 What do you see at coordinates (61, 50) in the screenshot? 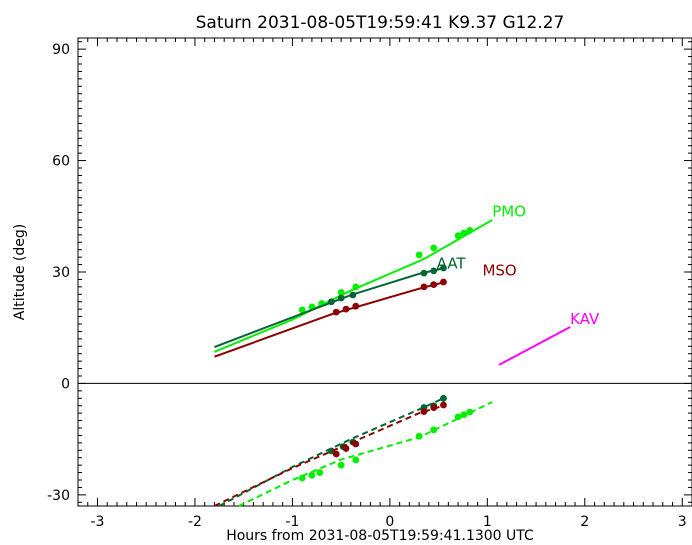
I see `y-tick-label: 90` at bounding box center [61, 50].